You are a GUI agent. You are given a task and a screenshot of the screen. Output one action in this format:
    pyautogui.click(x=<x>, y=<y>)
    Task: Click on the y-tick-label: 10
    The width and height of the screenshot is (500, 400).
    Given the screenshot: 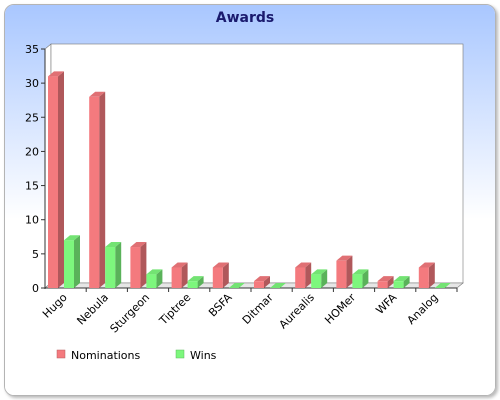 What is the action you would take?
    pyautogui.click(x=32, y=220)
    